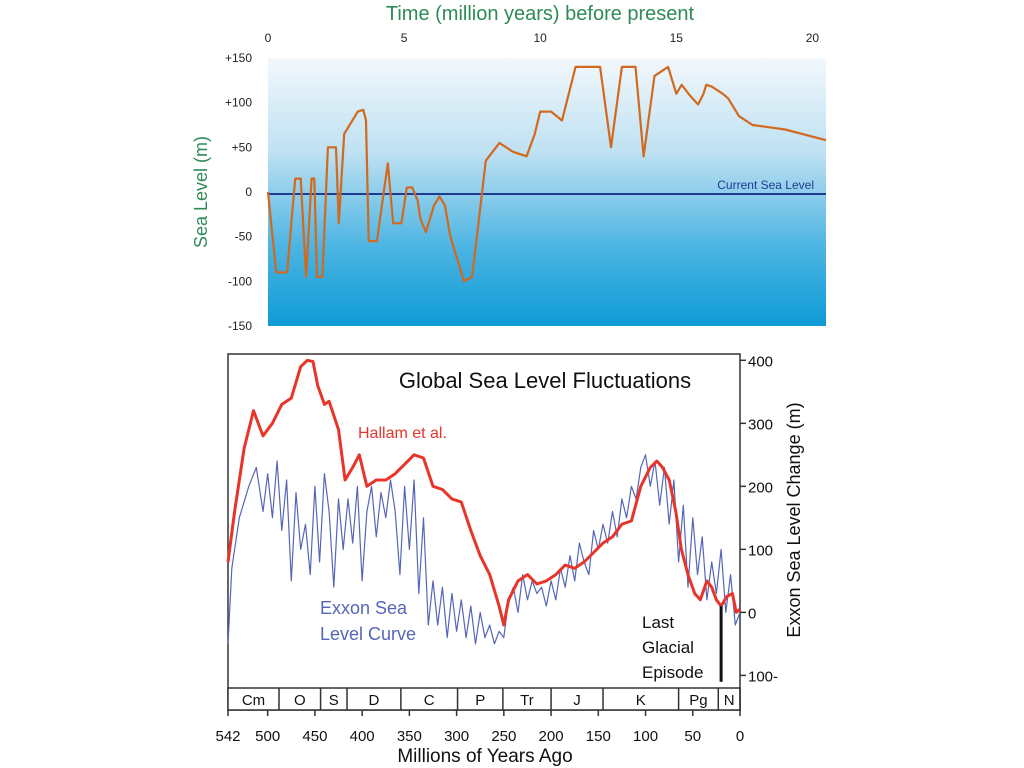 This screenshot has height=768, width=1024. What do you see at coordinates (658, 622) in the screenshot?
I see `glacial-label-line1: Last` at bounding box center [658, 622].